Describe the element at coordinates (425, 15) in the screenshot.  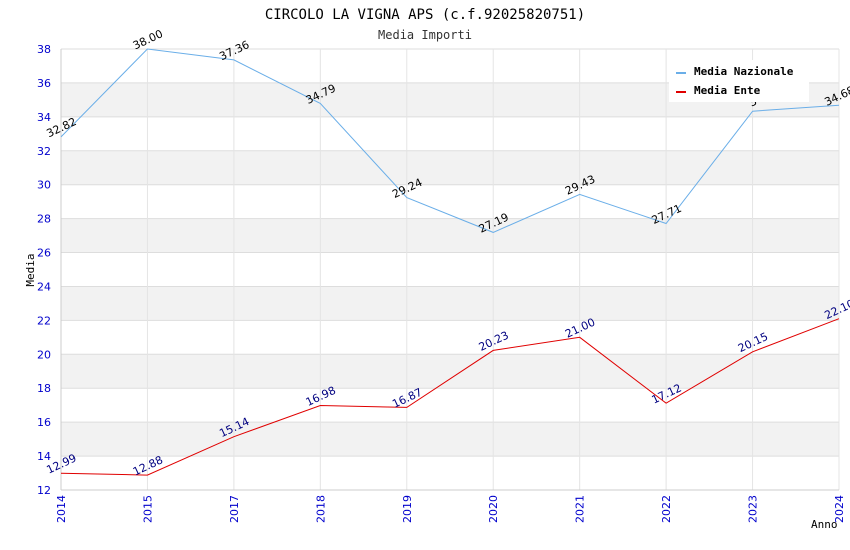
I see `chart-title: CIRCOLO LA VIGNA APS (c.f.92025820751)` at that location.